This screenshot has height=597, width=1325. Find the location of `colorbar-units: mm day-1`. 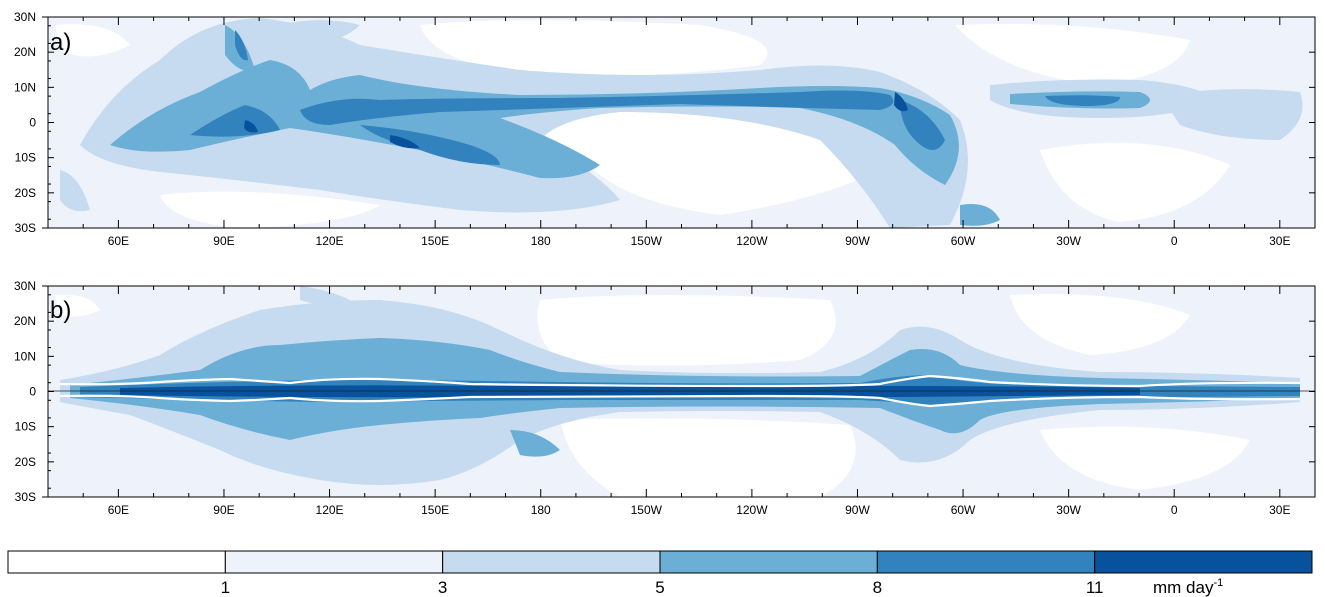

colorbar-units: mm day-1 is located at coordinates (1188, 587).